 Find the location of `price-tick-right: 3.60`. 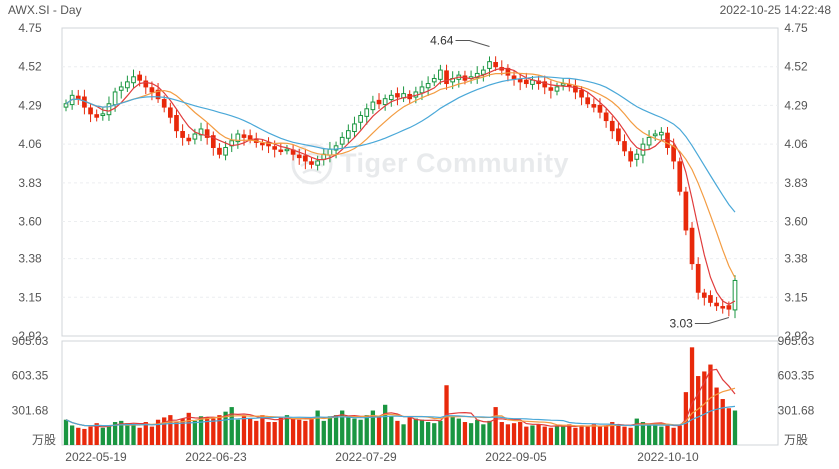

price-tick-right: 3.60 is located at coordinates (796, 222).